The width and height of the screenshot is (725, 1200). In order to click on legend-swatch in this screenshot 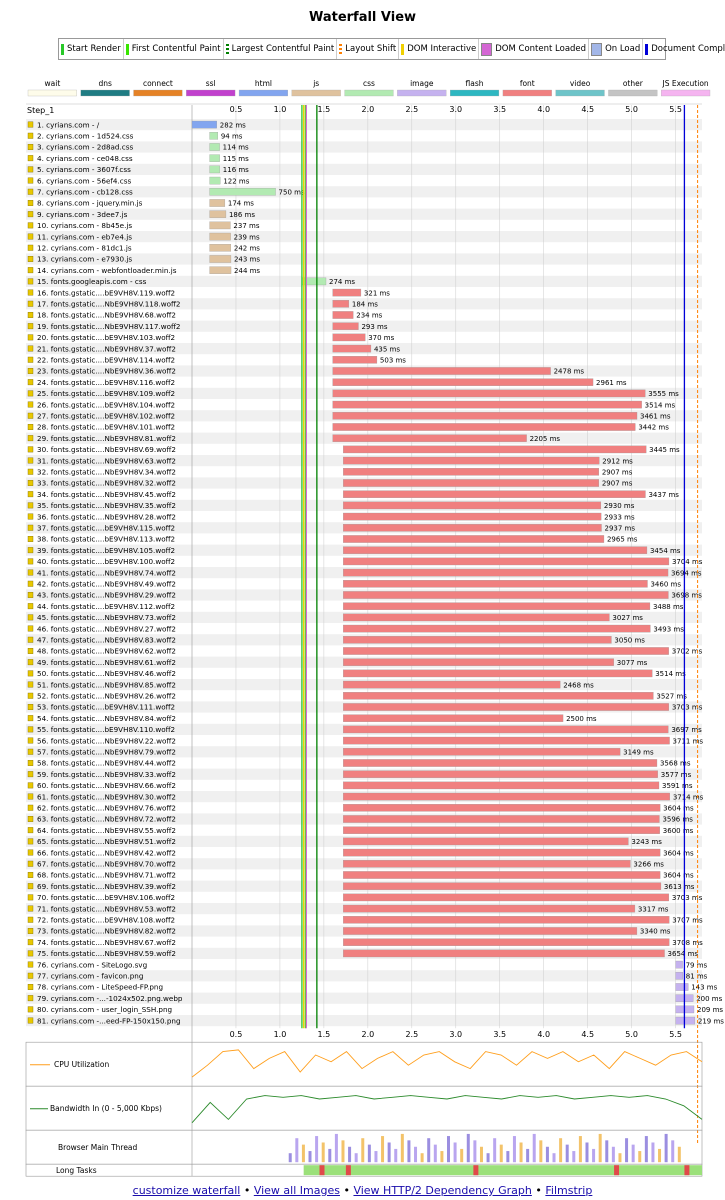, I will do `click(597, 49)`.